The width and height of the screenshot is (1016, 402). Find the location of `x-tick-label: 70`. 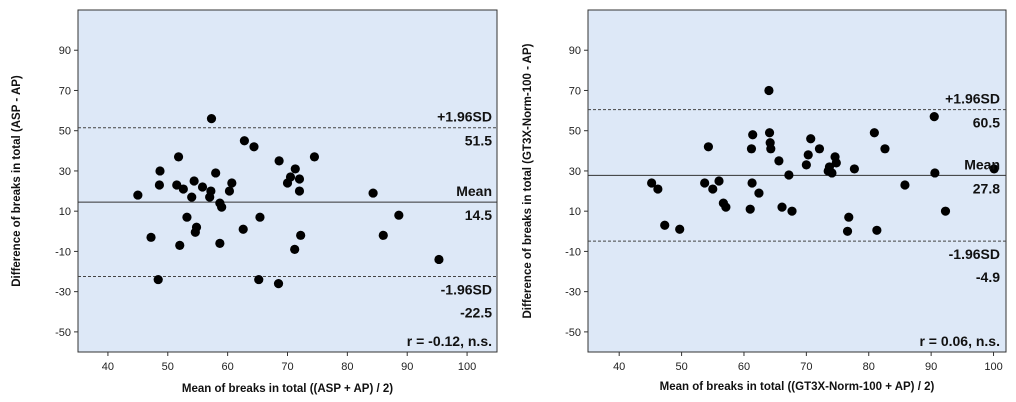

x-tick-label: 70 is located at coordinates (287, 367).